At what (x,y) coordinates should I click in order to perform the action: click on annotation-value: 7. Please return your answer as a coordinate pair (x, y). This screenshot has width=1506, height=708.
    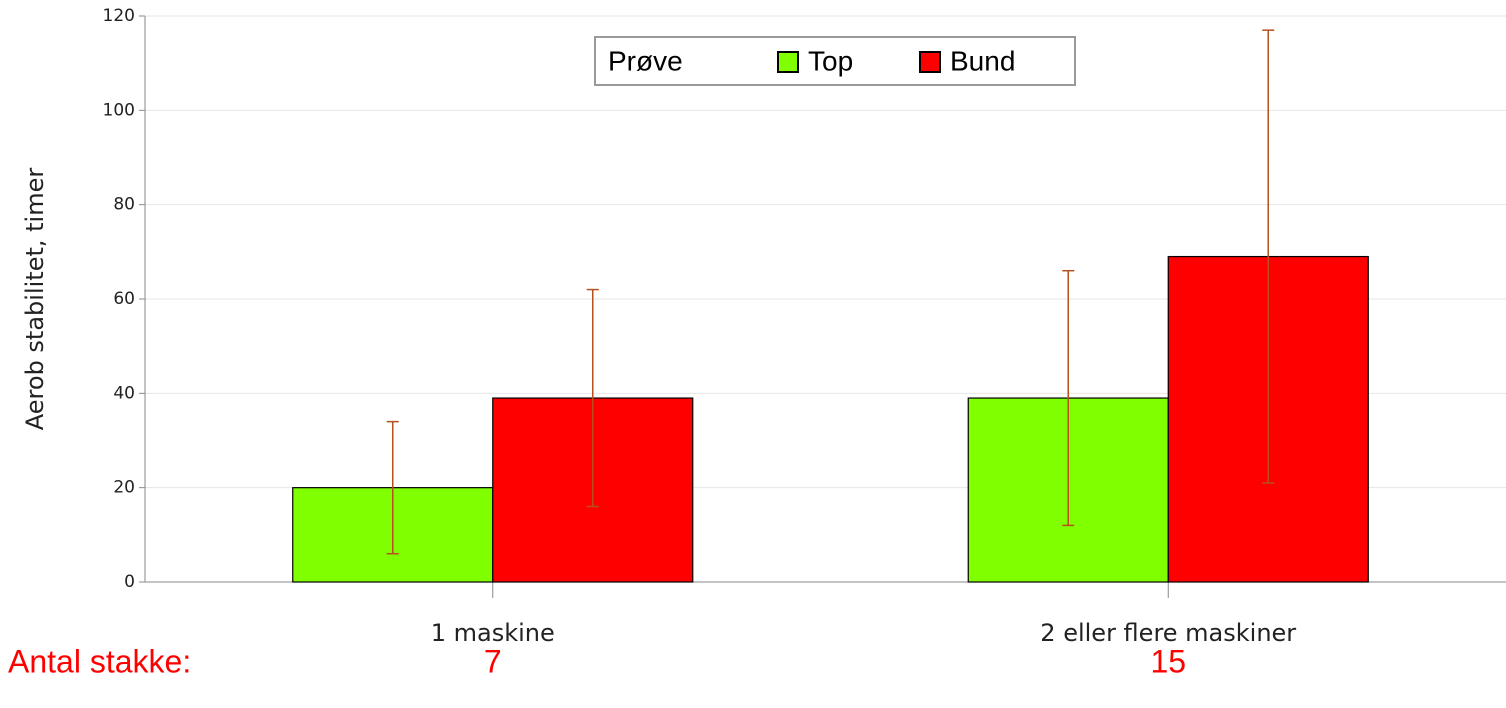
    Looking at the image, I should click on (493, 661).